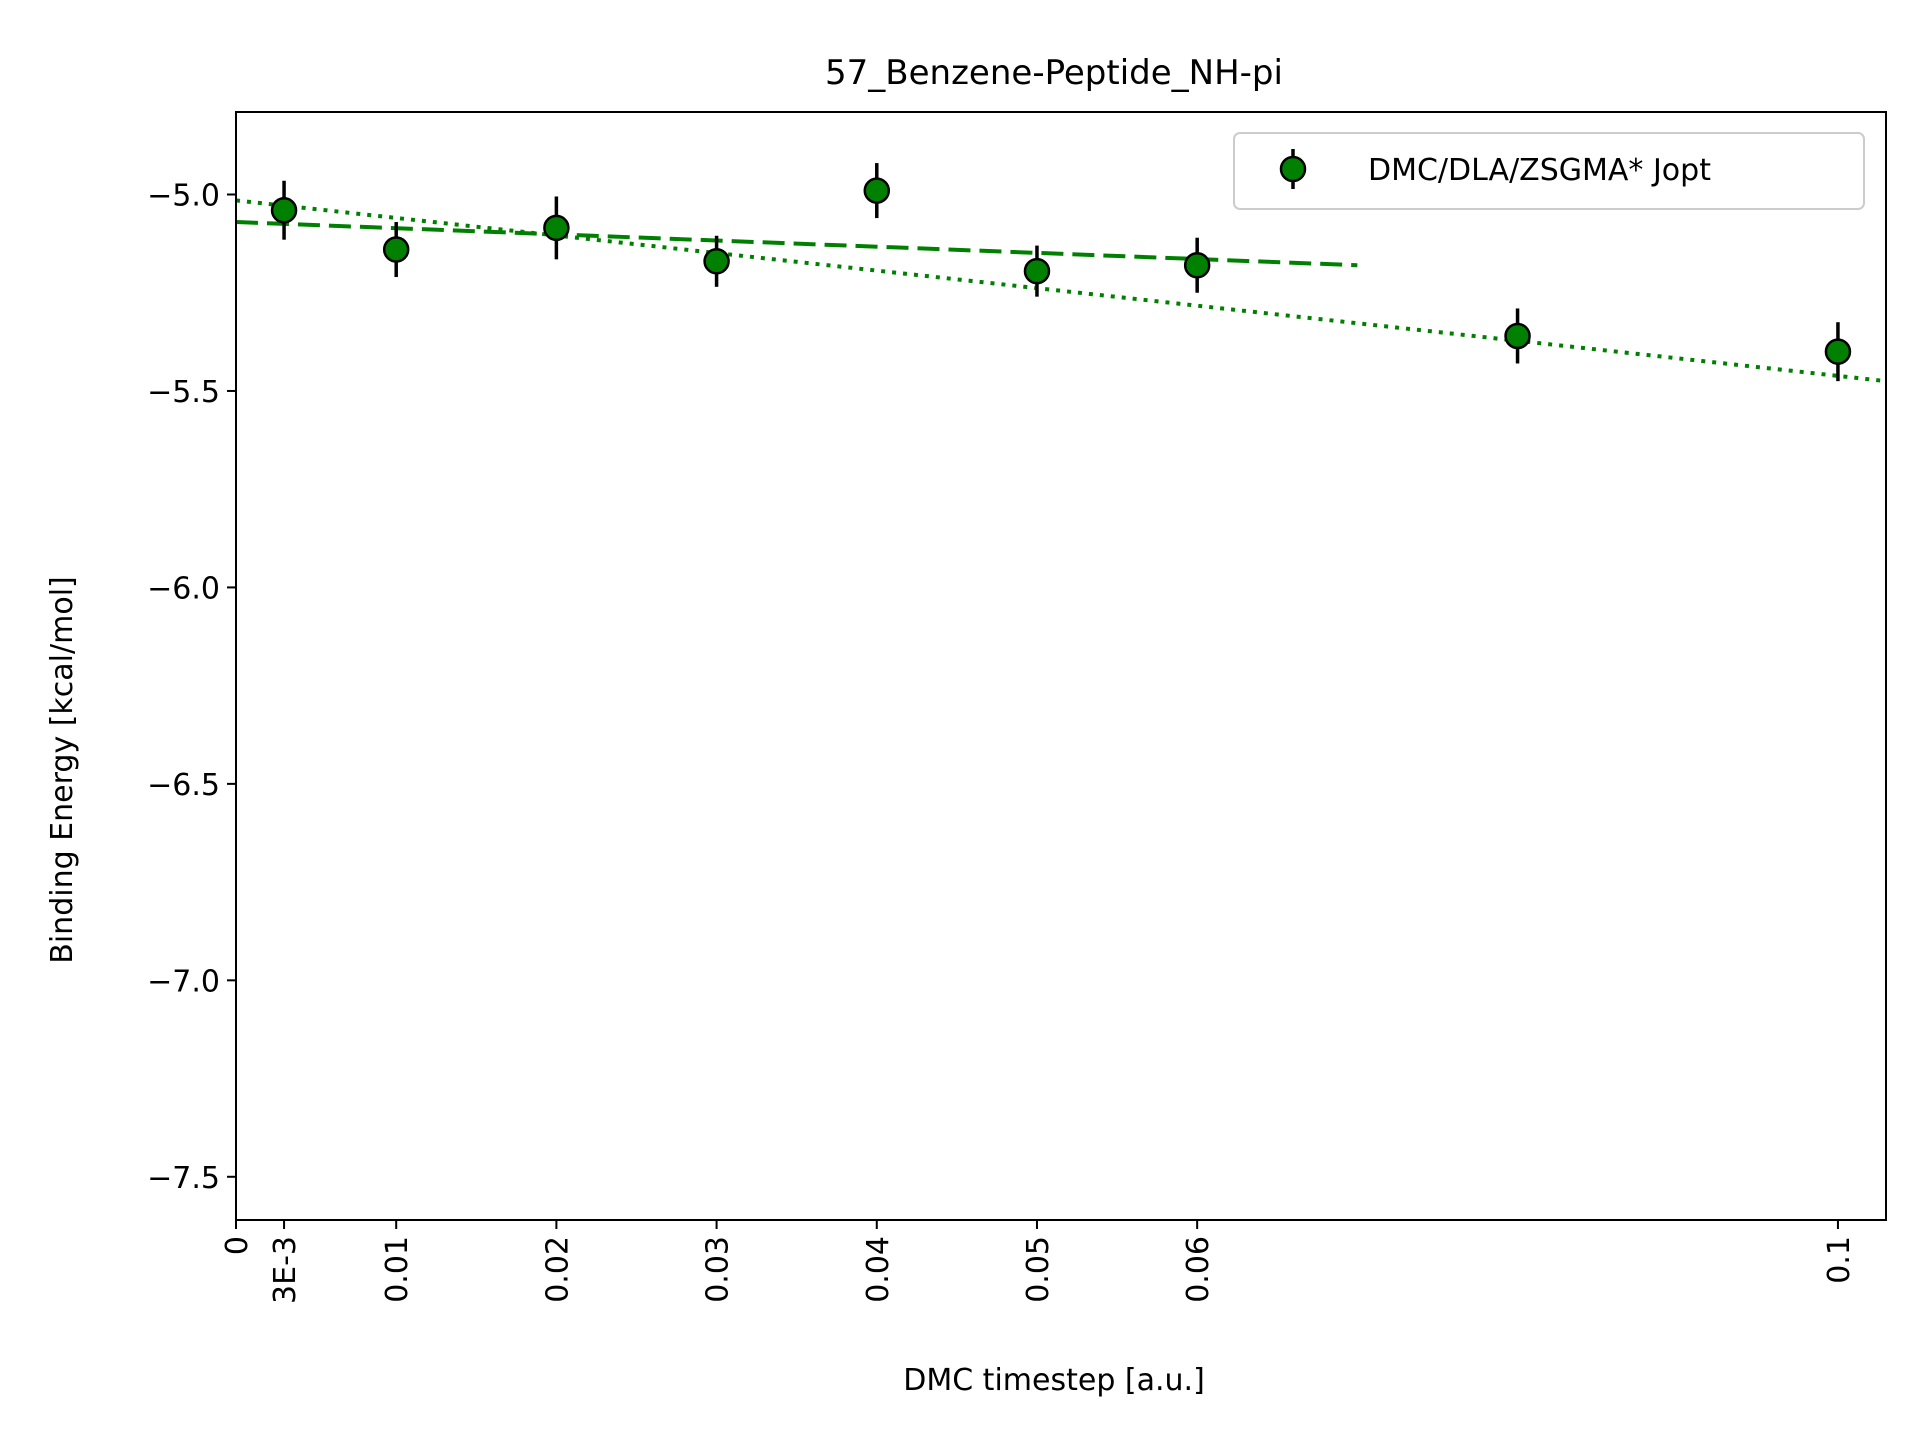  What do you see at coordinates (183, 785) in the screenshot?
I see `y-tick-label: −6.5` at bounding box center [183, 785].